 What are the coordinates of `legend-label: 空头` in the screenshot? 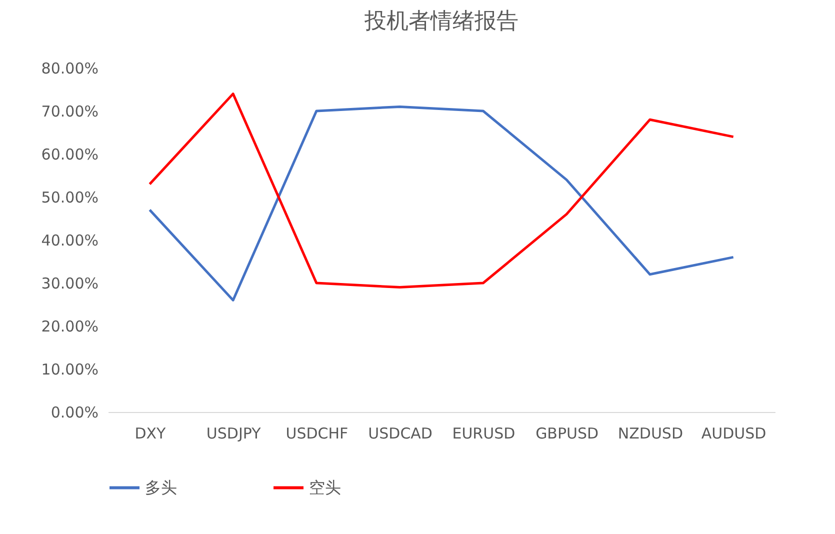 It's located at (325, 487).